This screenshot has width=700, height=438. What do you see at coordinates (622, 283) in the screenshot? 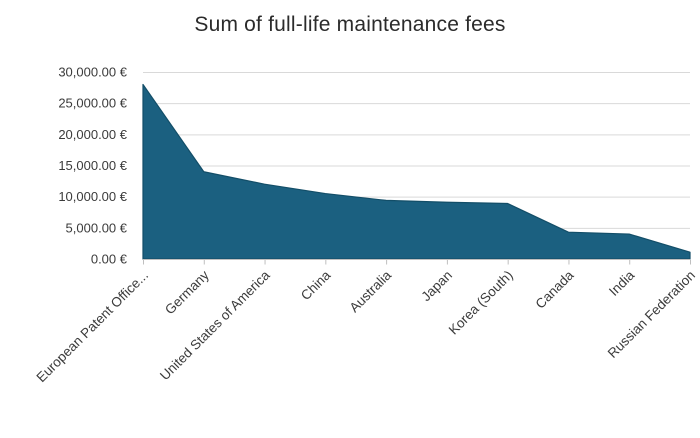
I see `x-axis-label: India` at bounding box center [622, 283].